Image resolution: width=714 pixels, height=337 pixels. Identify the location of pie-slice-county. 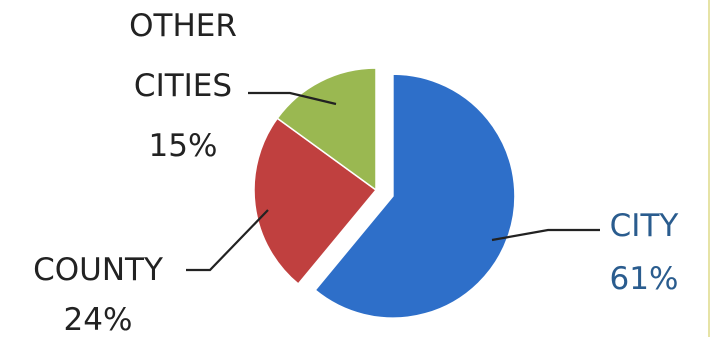
(315, 201).